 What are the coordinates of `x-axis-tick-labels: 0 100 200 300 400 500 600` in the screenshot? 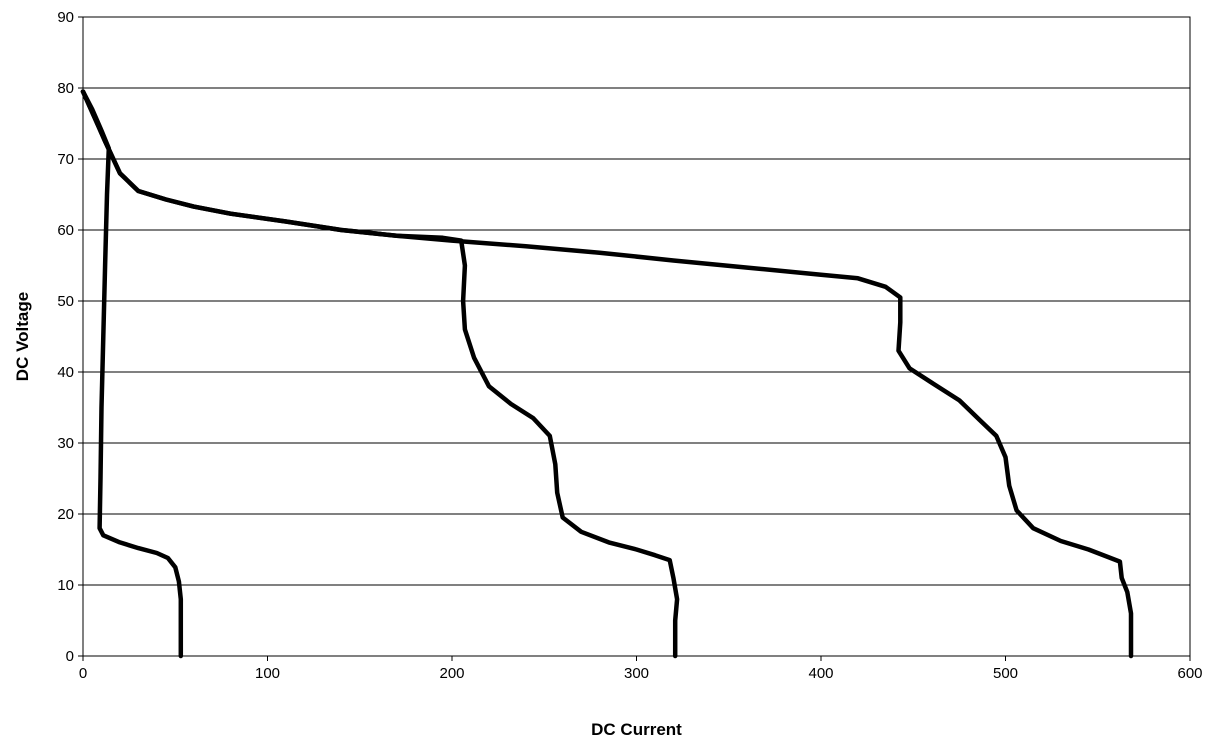 It's located at (641, 673).